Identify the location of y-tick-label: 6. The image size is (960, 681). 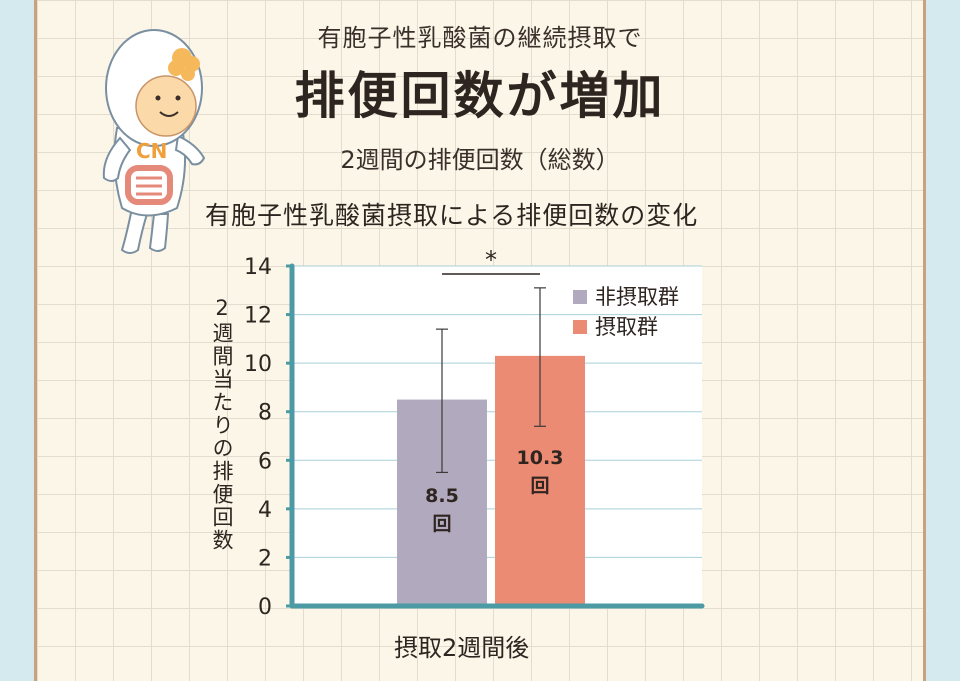
(265, 461).